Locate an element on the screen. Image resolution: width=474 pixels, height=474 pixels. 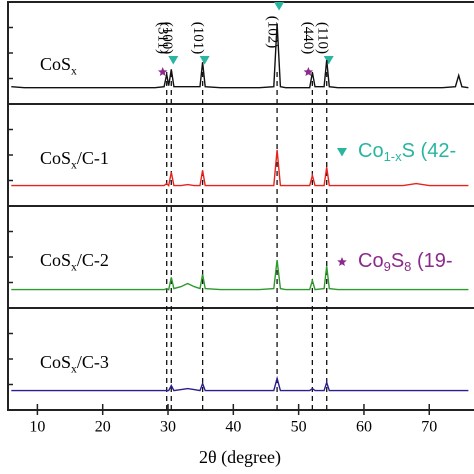
legend-label: Co1-xS (42- is located at coordinates (407, 152).